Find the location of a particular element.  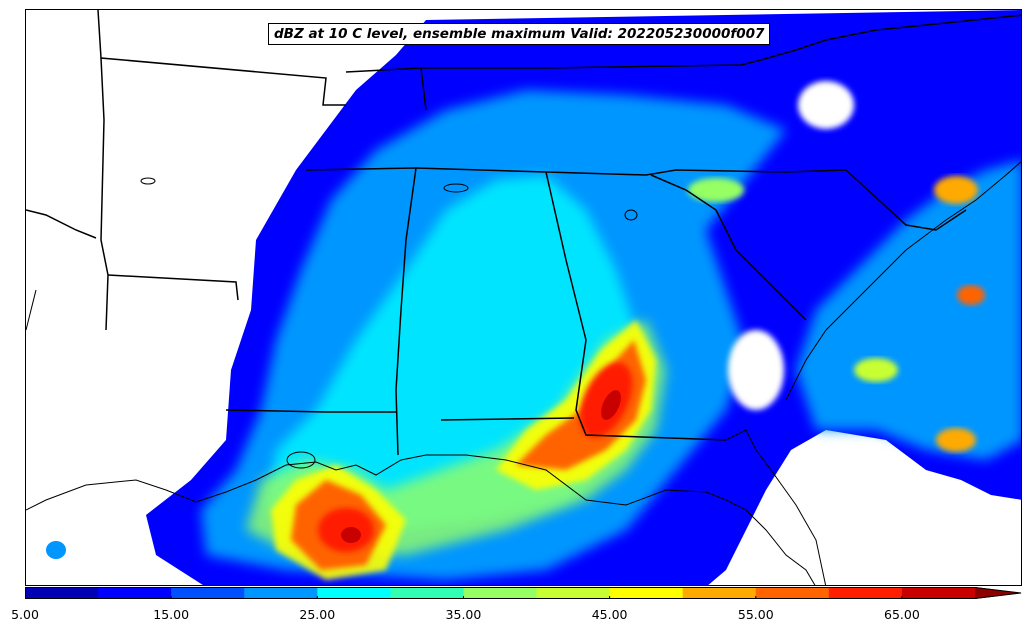

colorbar-tick-label: 15.00 is located at coordinates (171, 614).